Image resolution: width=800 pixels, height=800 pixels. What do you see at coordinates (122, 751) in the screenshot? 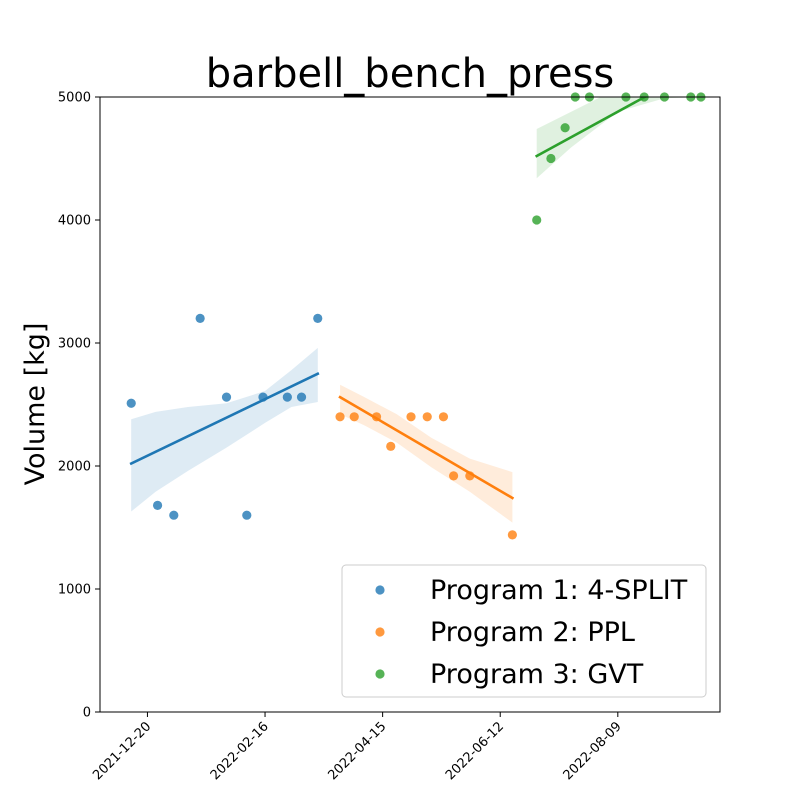
I see `x-tick-label: 2021-12-20` at bounding box center [122, 751].